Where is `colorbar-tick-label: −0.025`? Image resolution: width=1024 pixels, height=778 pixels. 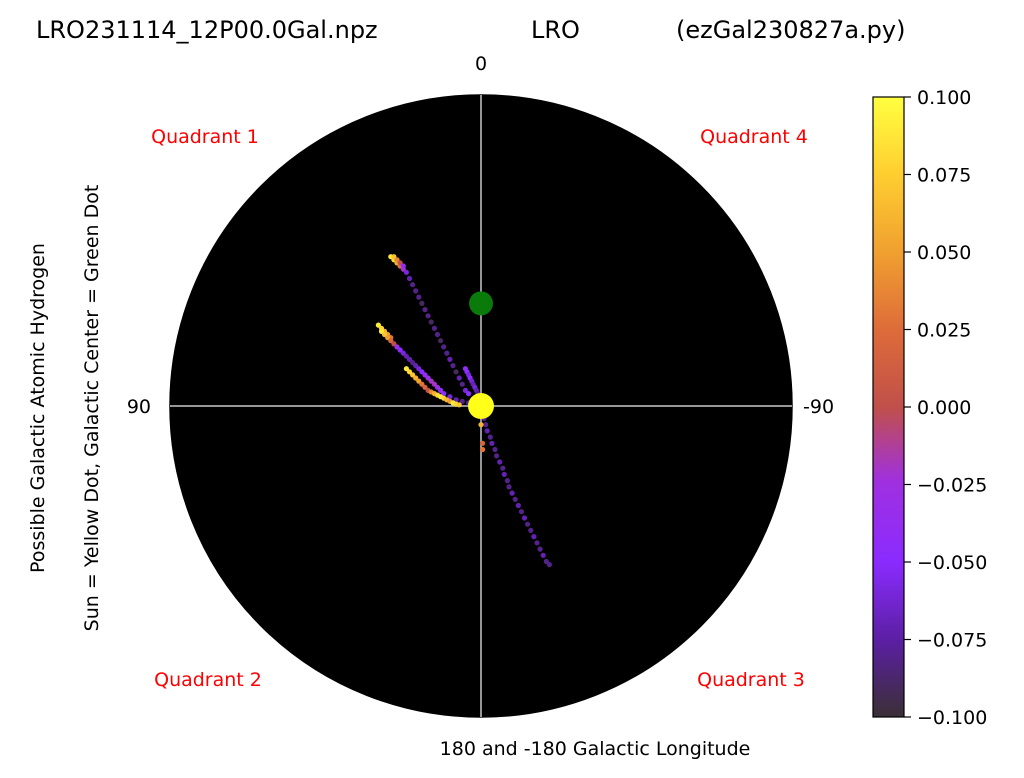
colorbar-tick-label: −0.025 is located at coordinates (952, 486).